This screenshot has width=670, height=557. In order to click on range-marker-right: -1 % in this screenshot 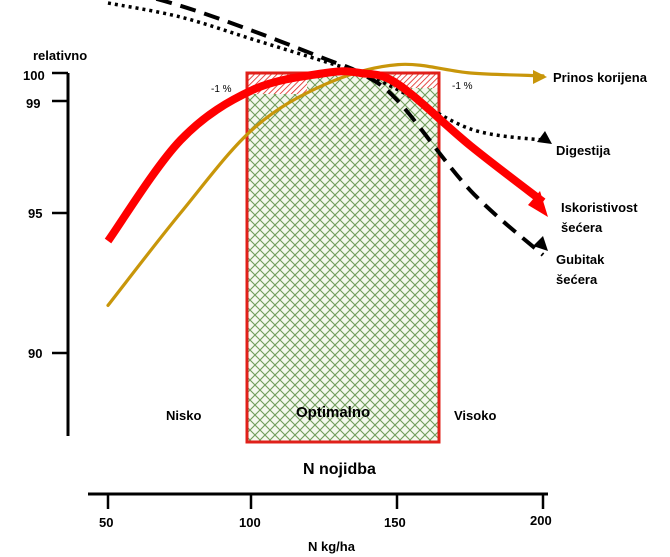, I will do `click(462, 86)`.